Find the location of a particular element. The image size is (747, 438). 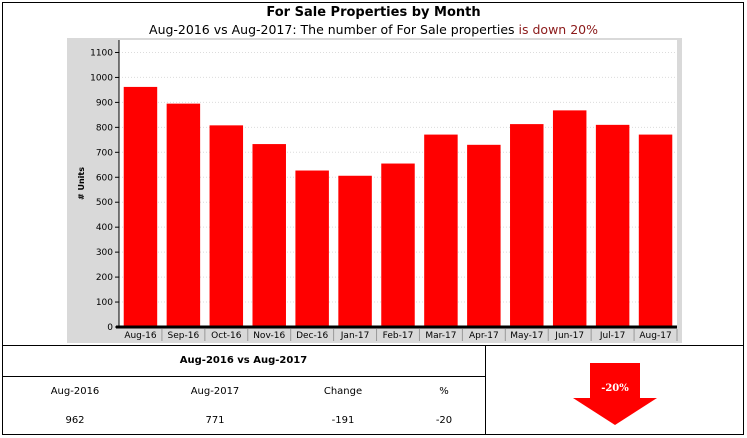

comparison-value-aug-2017: 771 is located at coordinates (215, 420).